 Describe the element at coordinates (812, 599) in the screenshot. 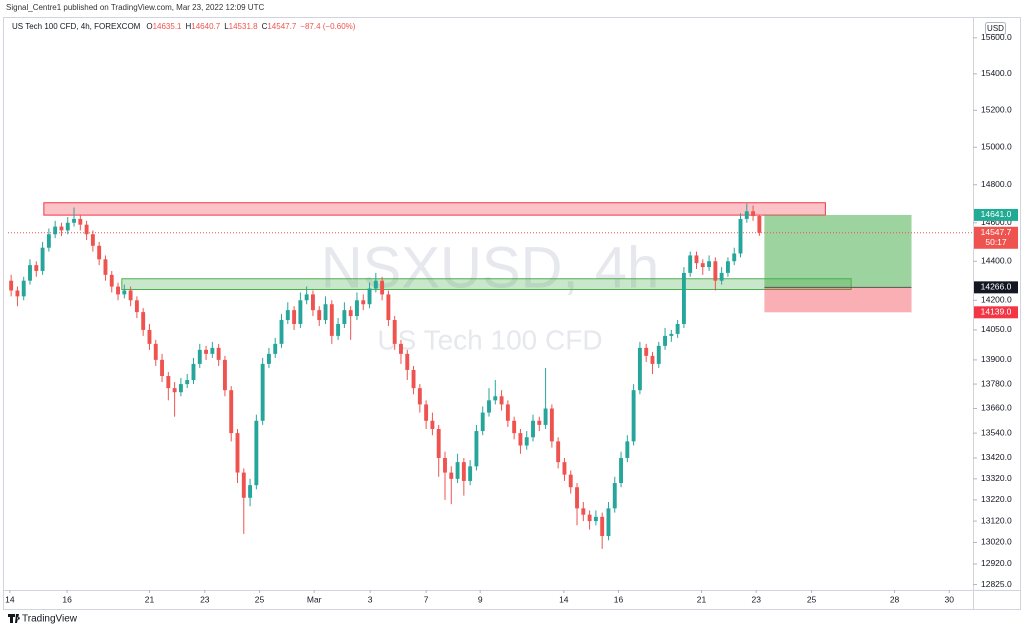

I see `x-tick-label: 25` at that location.